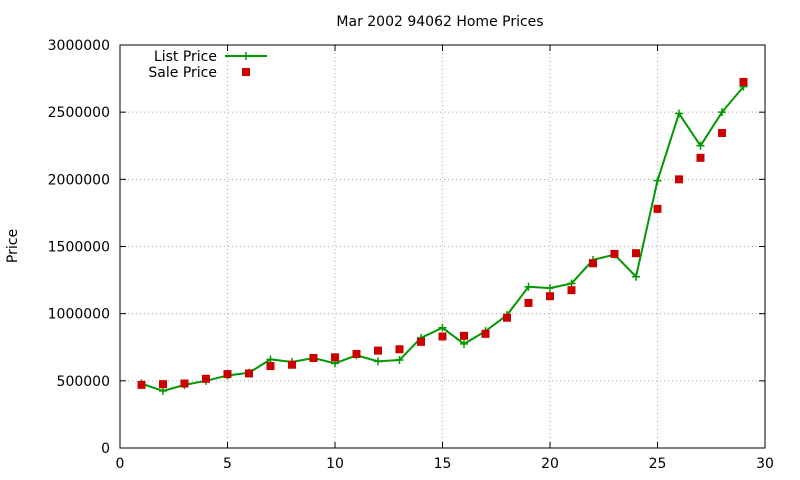 This screenshot has width=800, height=480. Describe the element at coordinates (105, 449) in the screenshot. I see `y-tick-label: 0` at that location.